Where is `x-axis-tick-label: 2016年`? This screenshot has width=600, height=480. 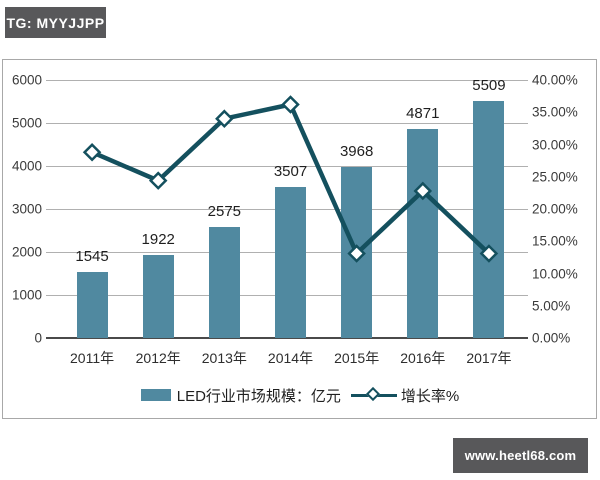 x-axis-tick-label: 2016年 is located at coordinates (423, 358).